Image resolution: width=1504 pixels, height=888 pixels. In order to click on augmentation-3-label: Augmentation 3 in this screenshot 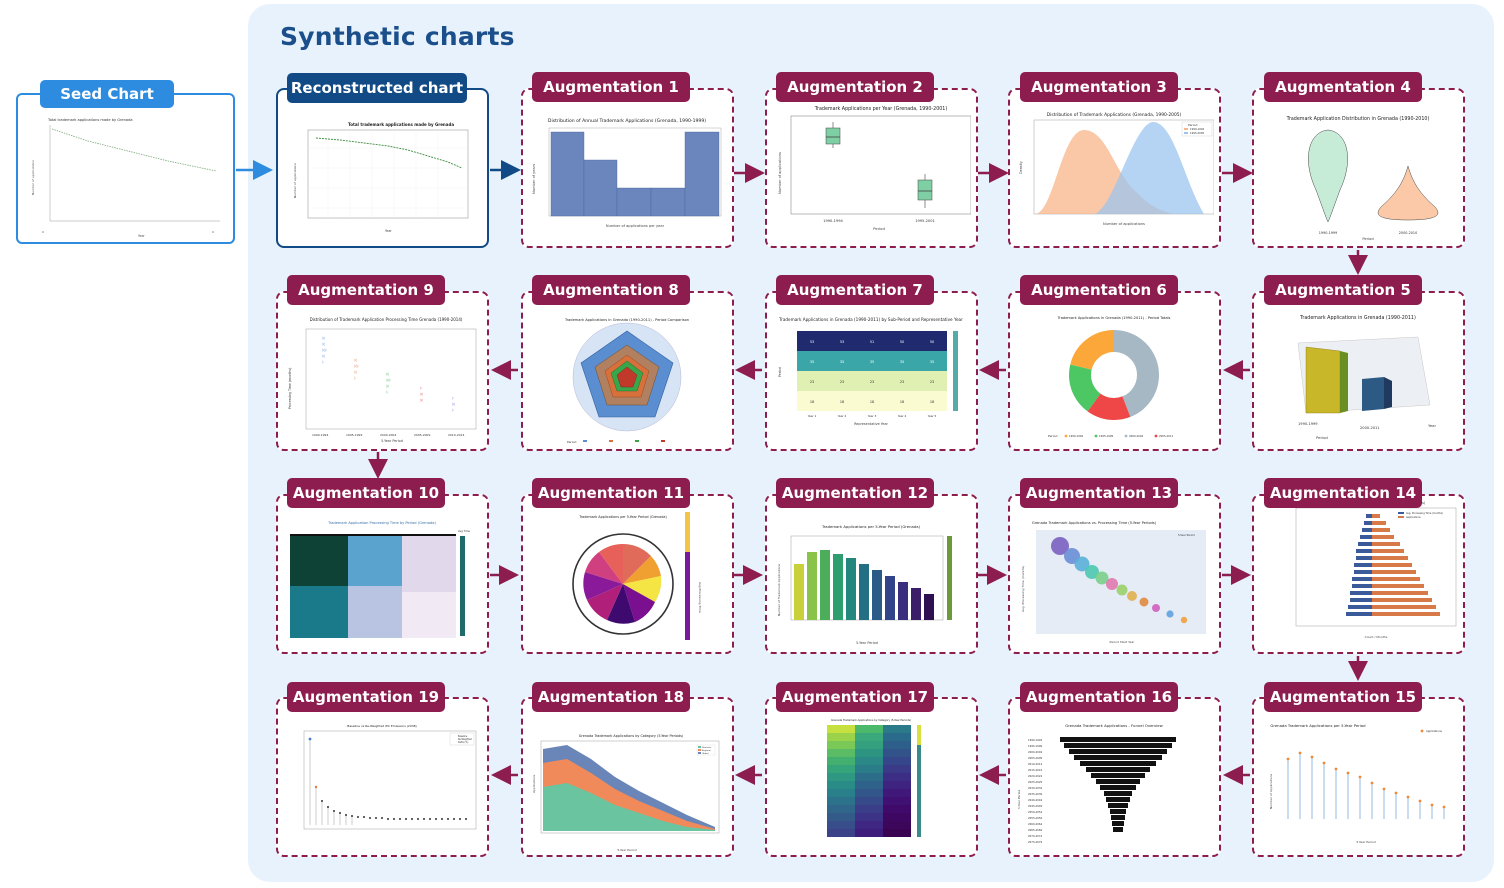, I will do `click(1099, 87)`.